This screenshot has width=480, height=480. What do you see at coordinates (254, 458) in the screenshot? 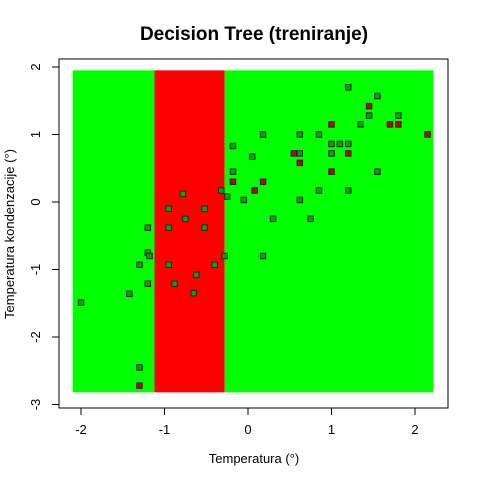
I see `x-axis-label: Temperatura (°)` at bounding box center [254, 458].